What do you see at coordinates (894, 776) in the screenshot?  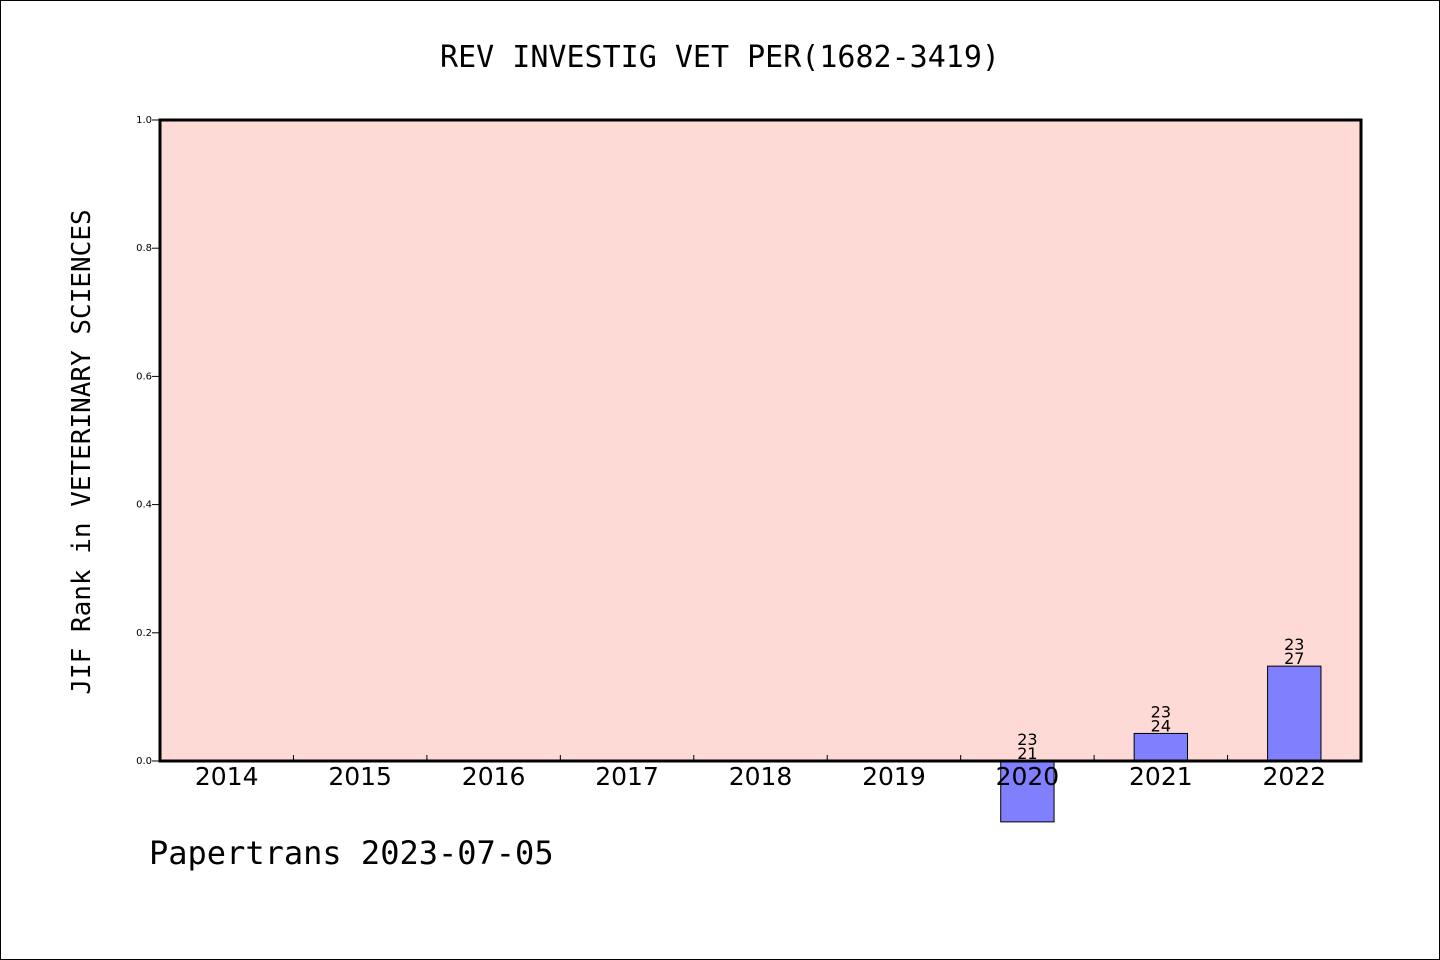 I see `x-tick-label-2019: 2019` at bounding box center [894, 776].